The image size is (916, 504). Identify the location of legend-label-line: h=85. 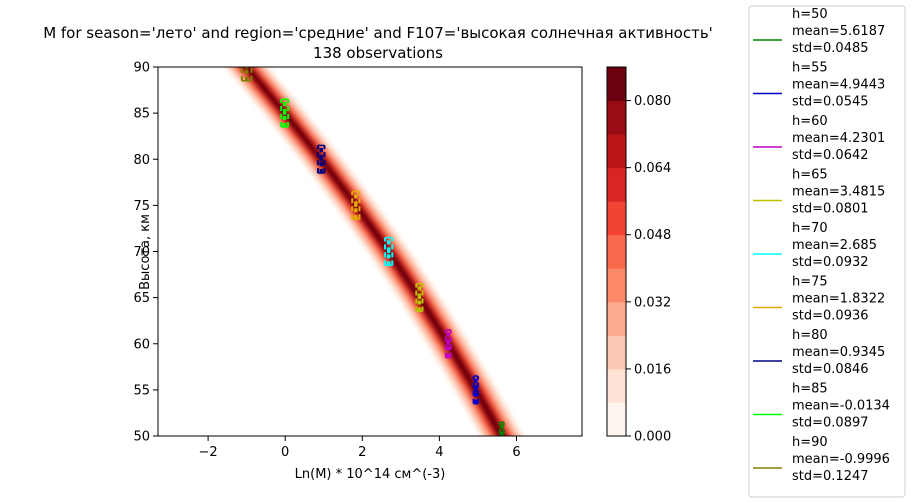
(810, 389).